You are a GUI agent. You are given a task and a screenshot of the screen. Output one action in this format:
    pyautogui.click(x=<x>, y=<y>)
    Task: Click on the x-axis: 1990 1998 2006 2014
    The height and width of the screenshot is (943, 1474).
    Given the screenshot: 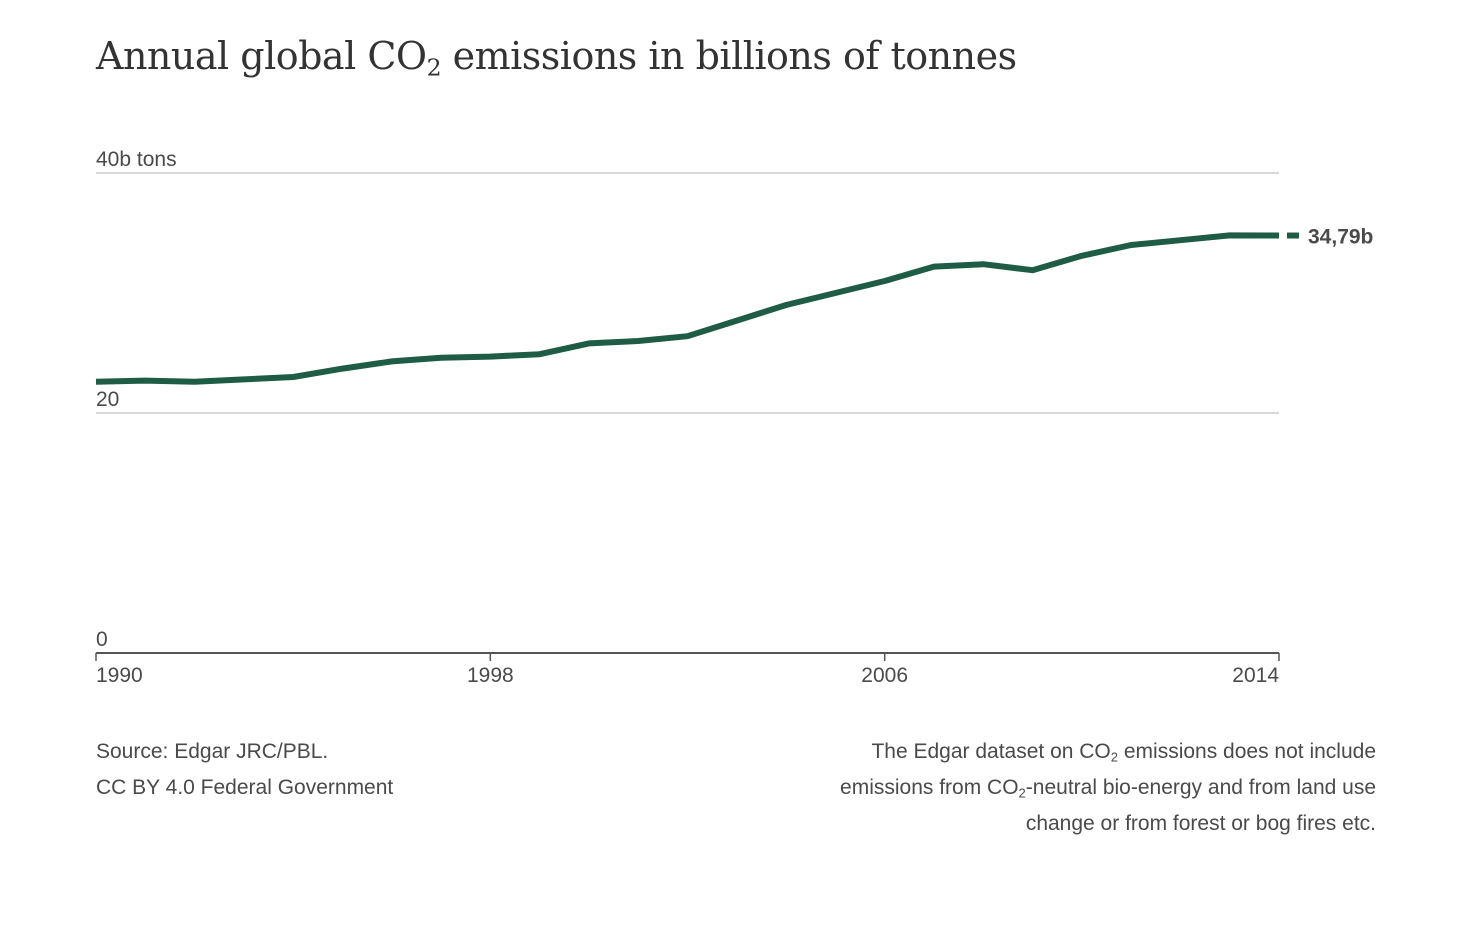 What is the action you would take?
    pyautogui.click(x=687, y=669)
    